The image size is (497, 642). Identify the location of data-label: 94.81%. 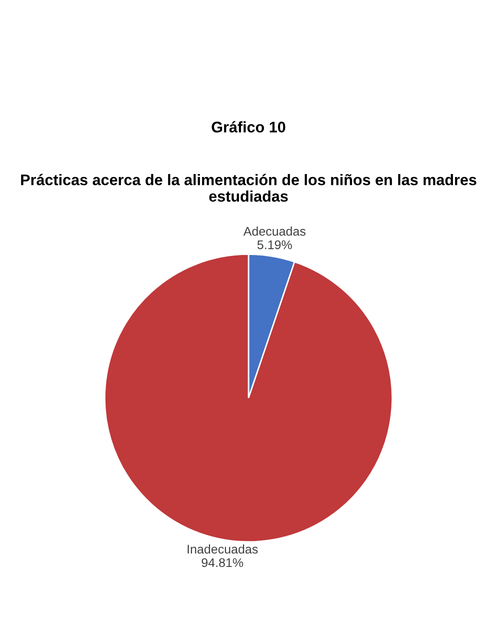
(223, 563).